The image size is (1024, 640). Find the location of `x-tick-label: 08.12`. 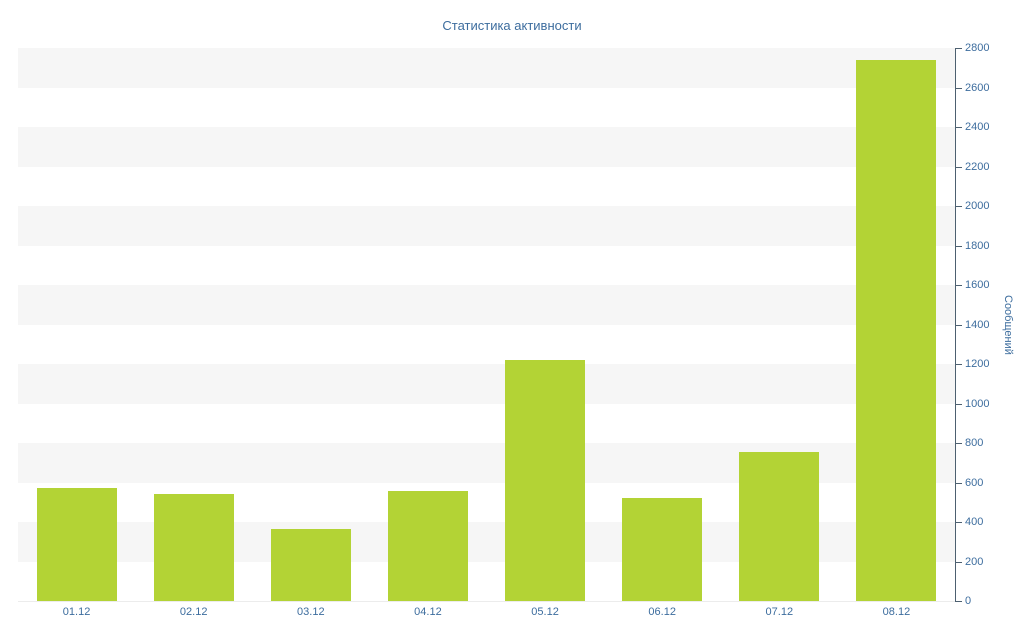

x-tick-label: 08.12 is located at coordinates (896, 612).